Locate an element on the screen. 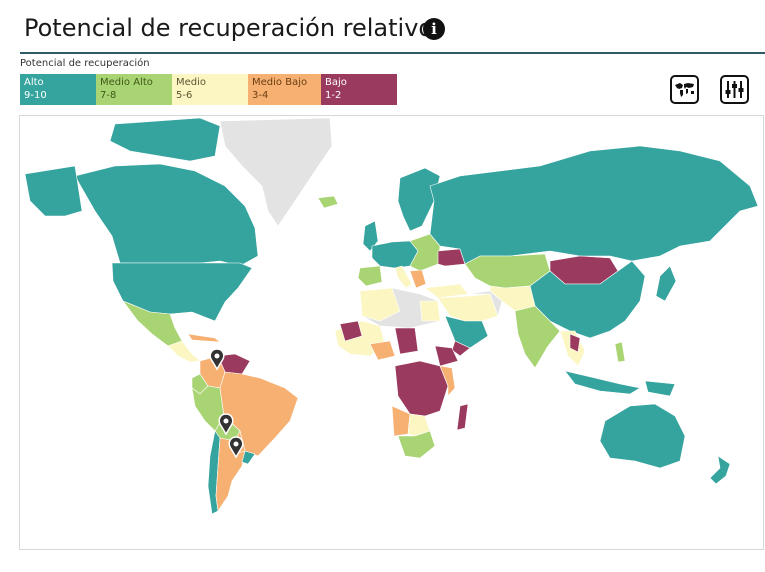 The image size is (765, 572). iceland is located at coordinates (328, 202).